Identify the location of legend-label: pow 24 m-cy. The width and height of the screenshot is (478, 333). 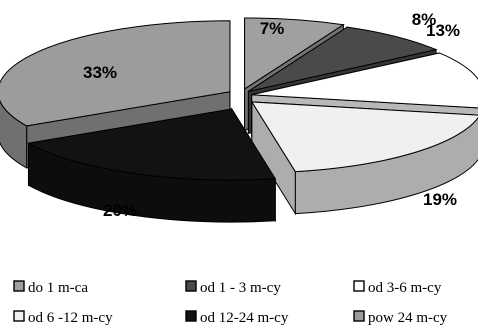
(408, 318).